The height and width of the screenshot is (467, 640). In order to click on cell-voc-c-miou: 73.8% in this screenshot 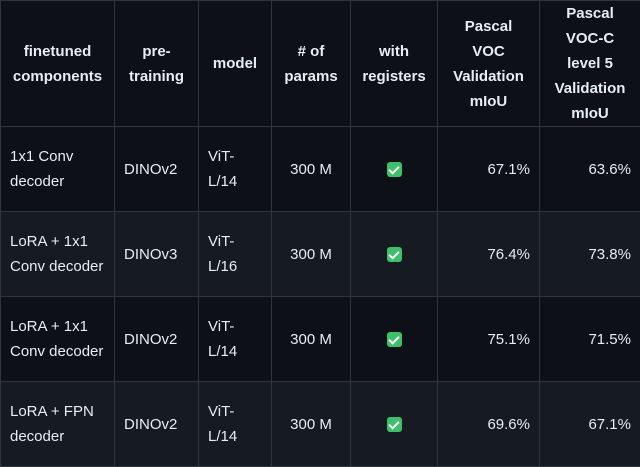, I will do `click(590, 254)`.